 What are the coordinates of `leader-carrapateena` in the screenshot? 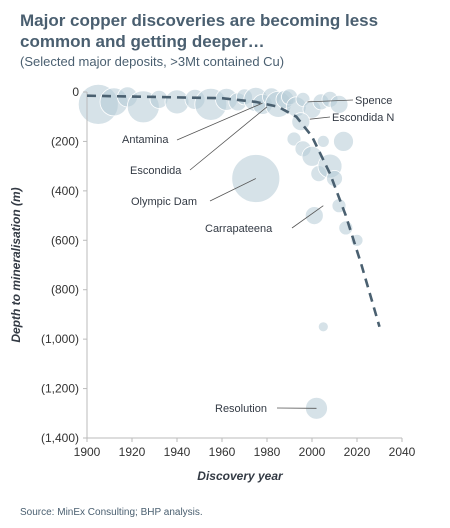 It's located at (307, 217).